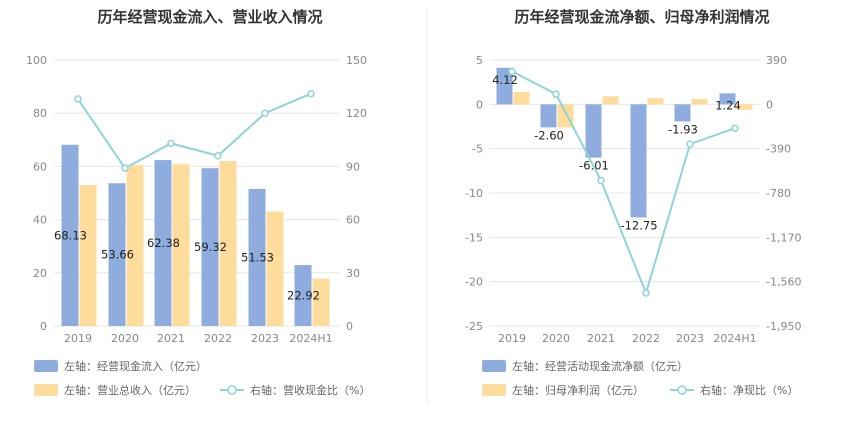 The width and height of the screenshot is (850, 437). Describe the element at coordinates (353, 273) in the screenshot. I see `right-axis-tick: 30` at that location.